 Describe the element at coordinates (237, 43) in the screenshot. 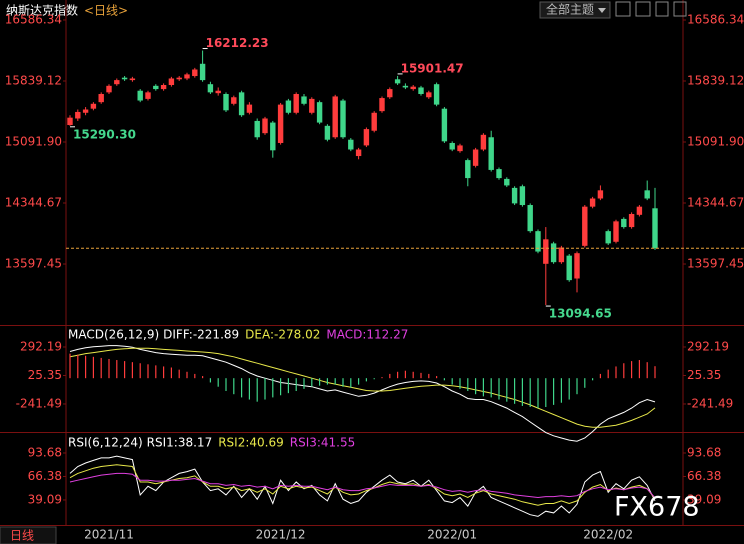

I see `annotation-label: 16212.23` at that location.